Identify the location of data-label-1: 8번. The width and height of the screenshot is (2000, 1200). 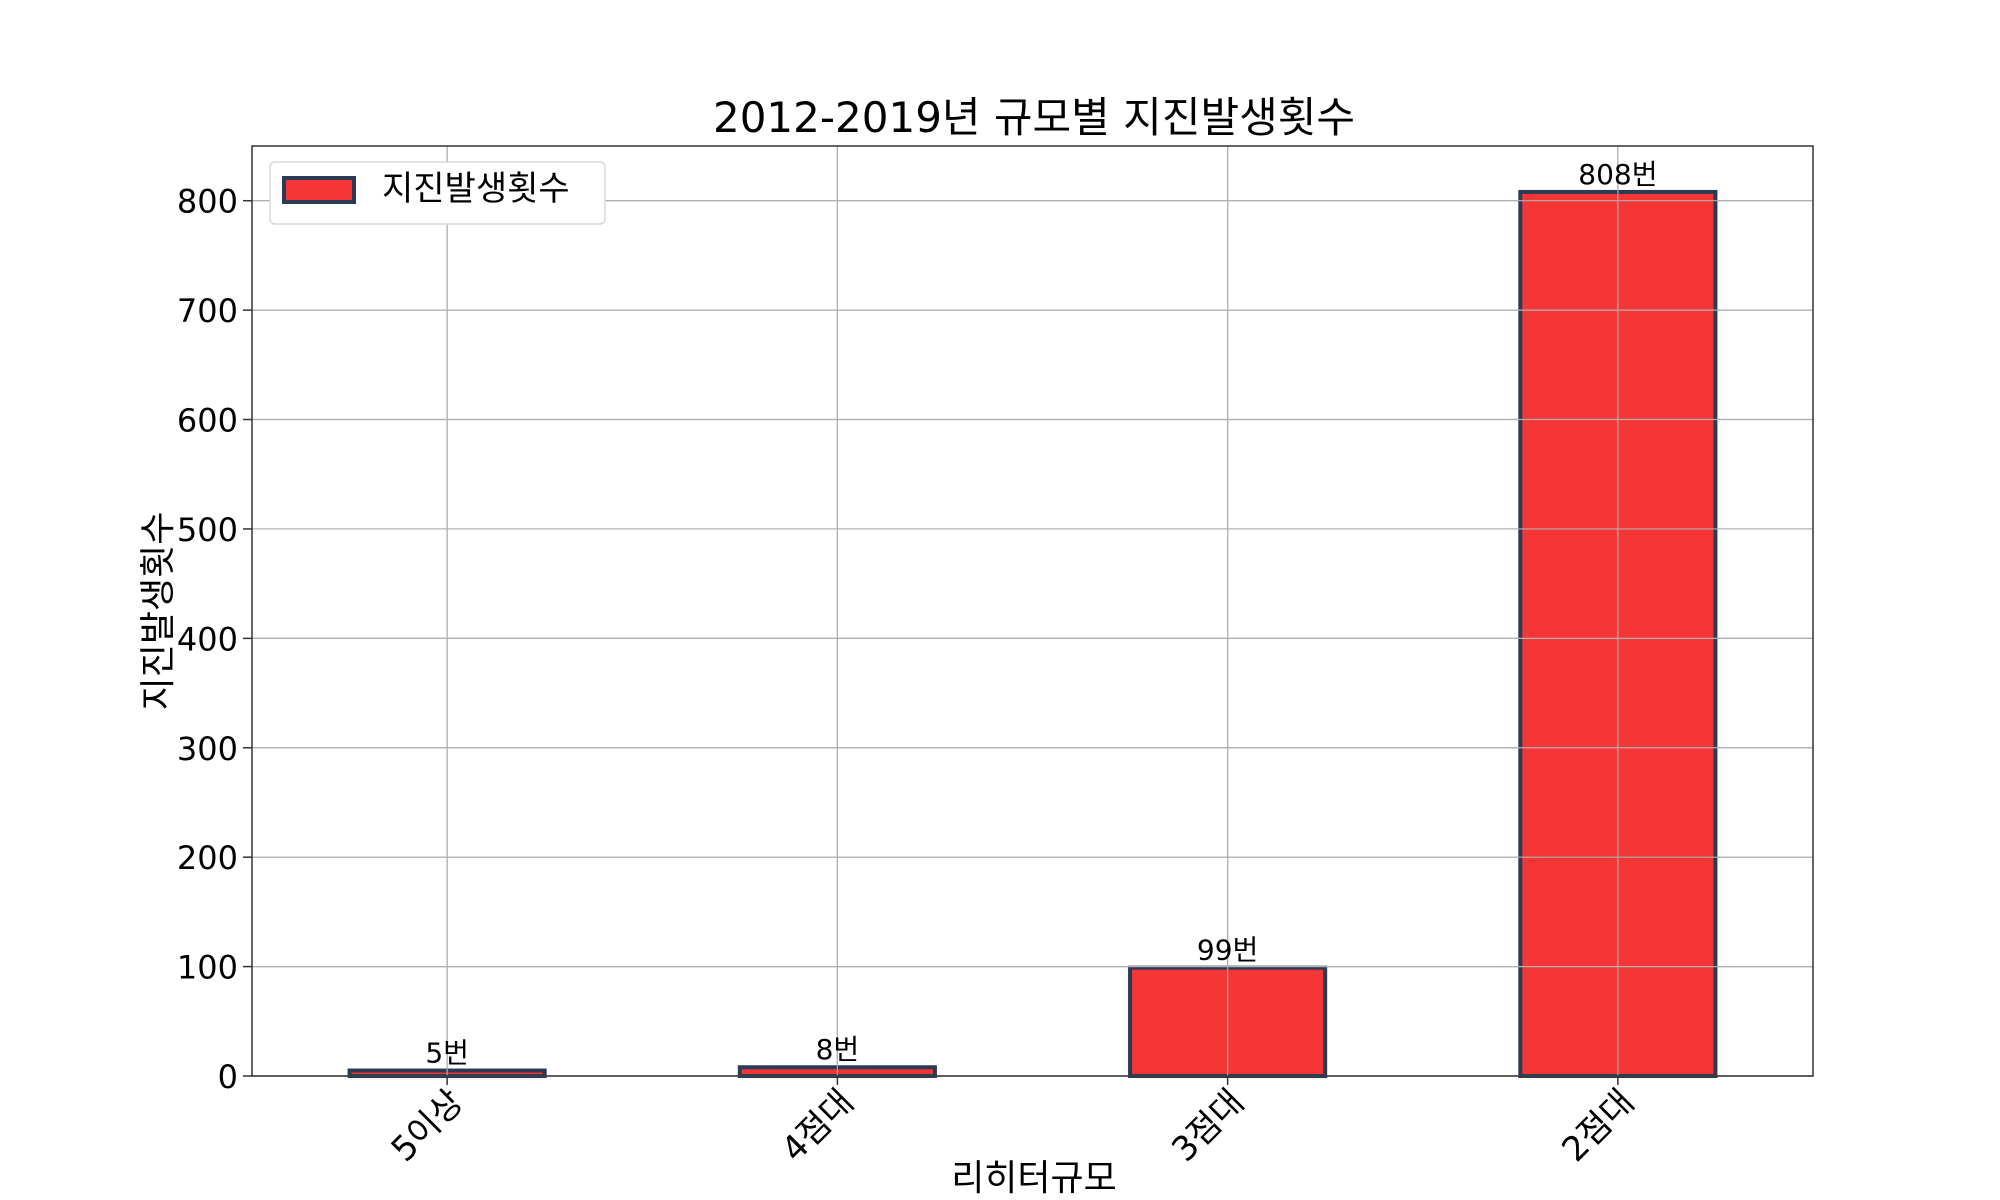
(838, 1049).